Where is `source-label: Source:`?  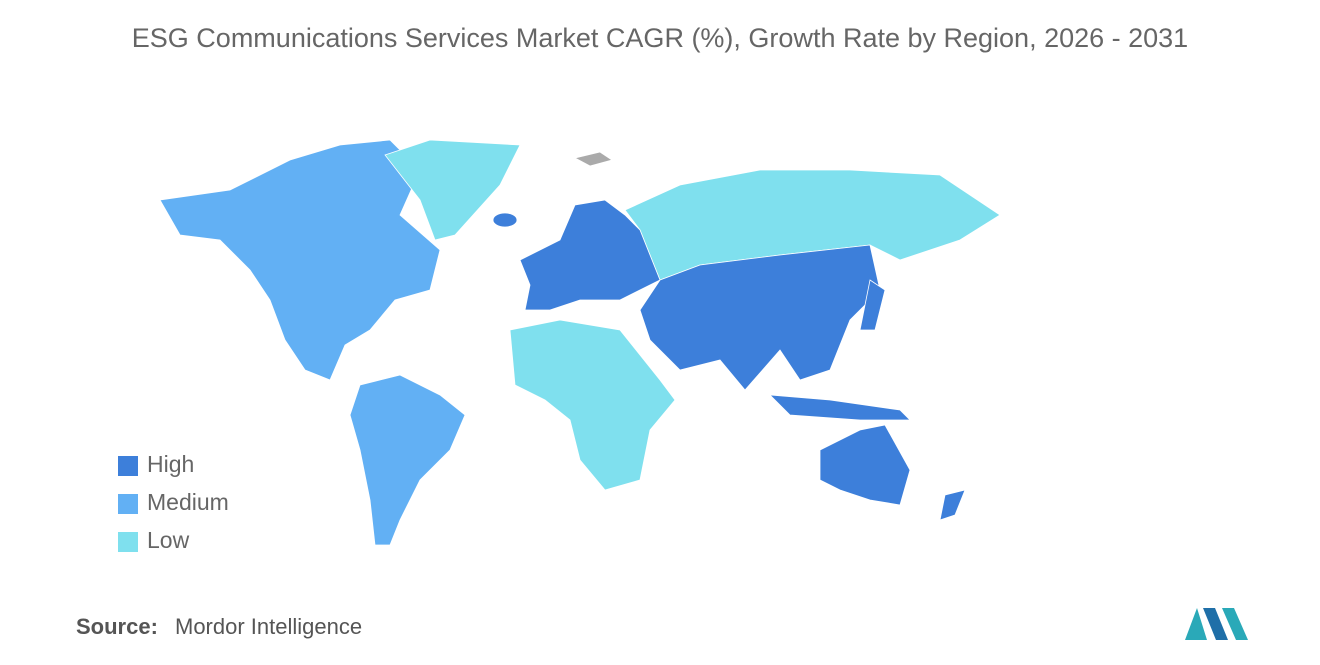 source-label: Source: is located at coordinates (117, 626).